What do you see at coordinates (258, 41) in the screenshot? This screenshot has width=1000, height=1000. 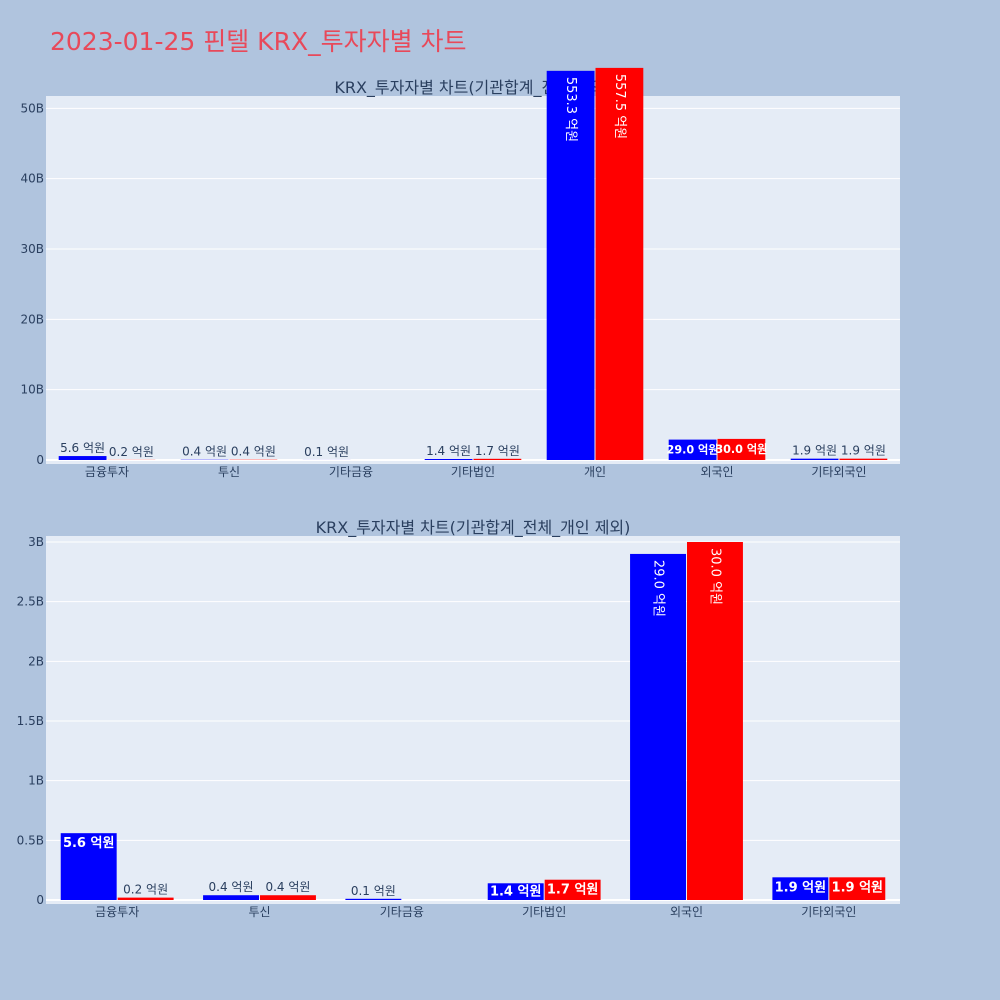 I see `page-title: 2023-01-25 핀텔 KRX_투자자별 차트` at bounding box center [258, 41].